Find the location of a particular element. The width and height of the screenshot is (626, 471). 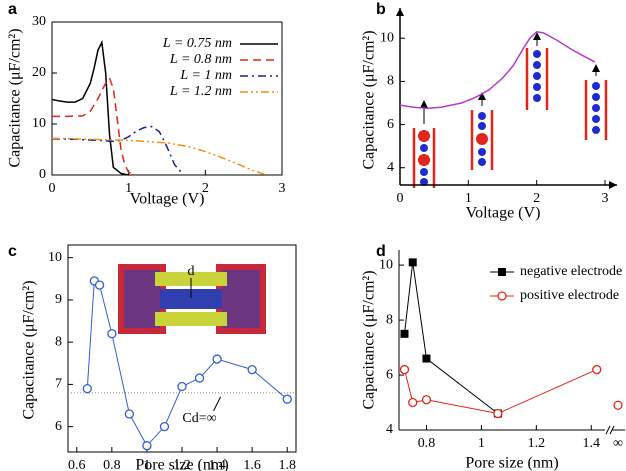

y-tick-label: 7 is located at coordinates (58, 384).